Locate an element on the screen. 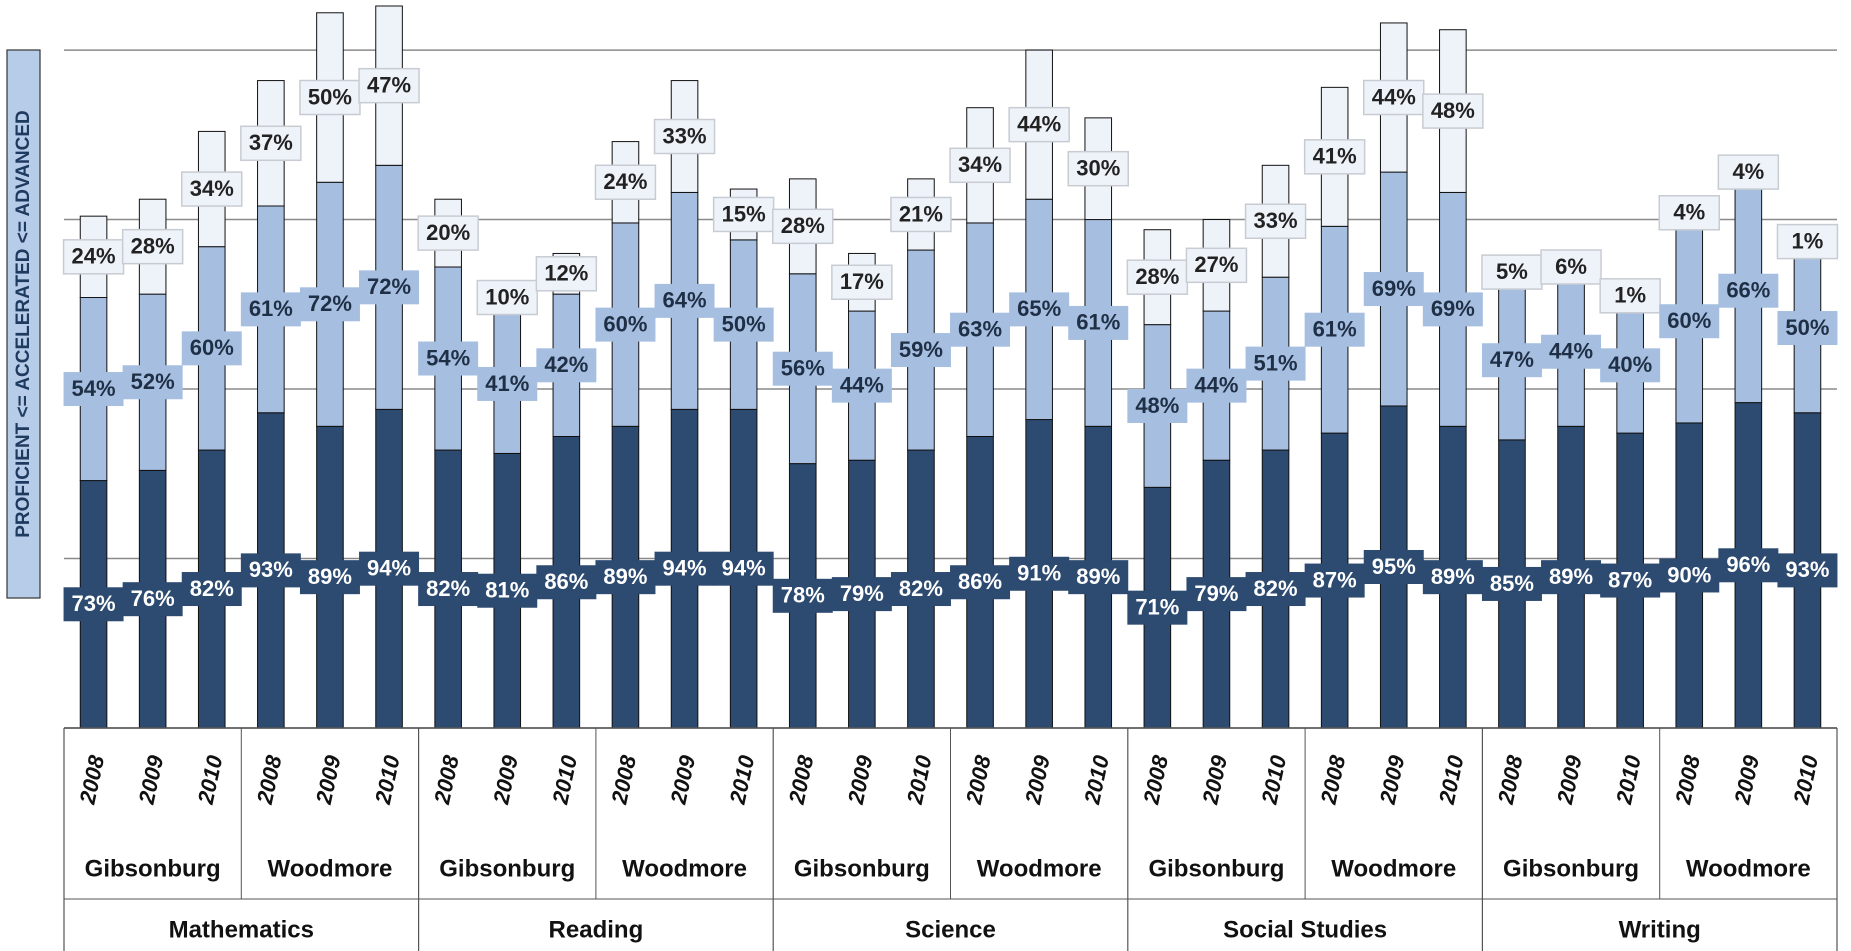  value-label: 27% is located at coordinates (1216, 264).